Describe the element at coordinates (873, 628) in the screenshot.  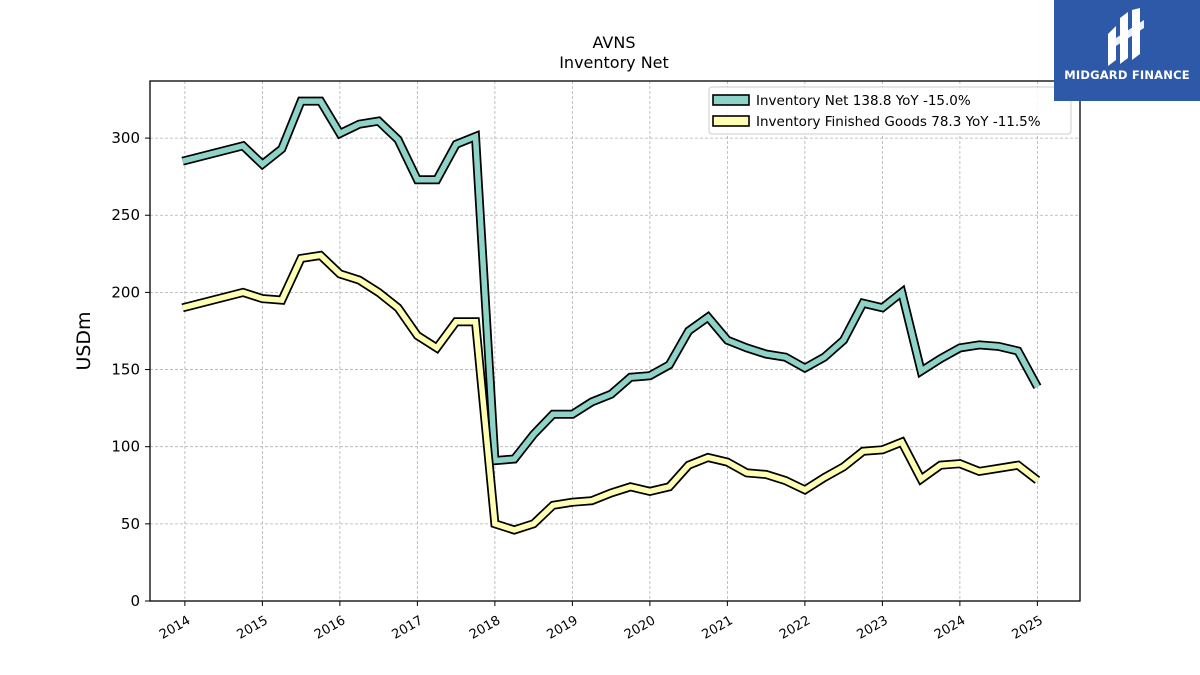
I see `x-tick-label: 2023` at that location.